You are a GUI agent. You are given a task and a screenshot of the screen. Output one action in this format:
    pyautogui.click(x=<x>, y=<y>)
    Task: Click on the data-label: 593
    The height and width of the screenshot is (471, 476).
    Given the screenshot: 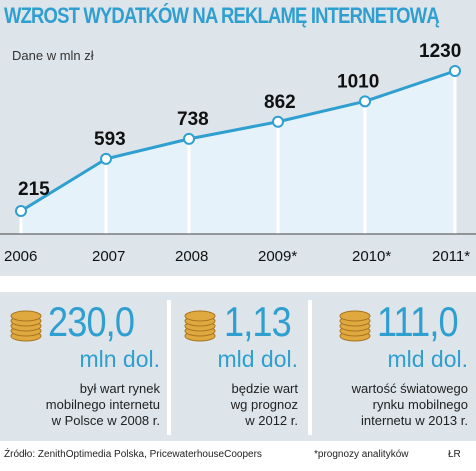 What is the action you would take?
    pyautogui.click(x=110, y=139)
    